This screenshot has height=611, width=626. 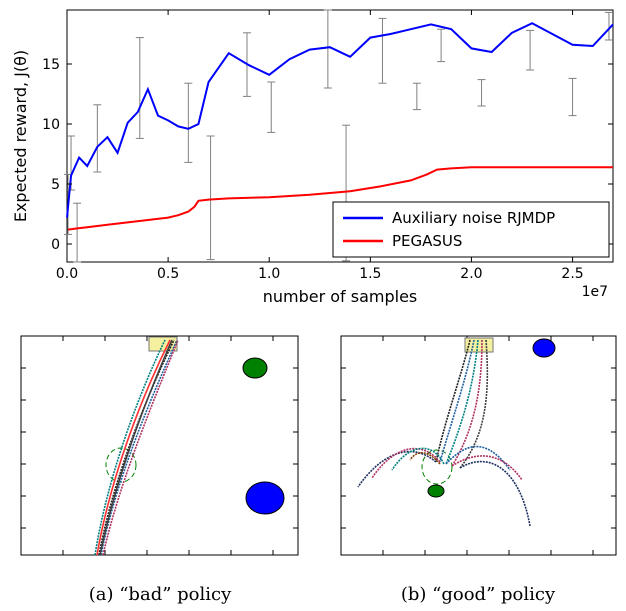 What do you see at coordinates (478, 594) in the screenshot?
I see `caption-b: (b) “good” policy` at bounding box center [478, 594].